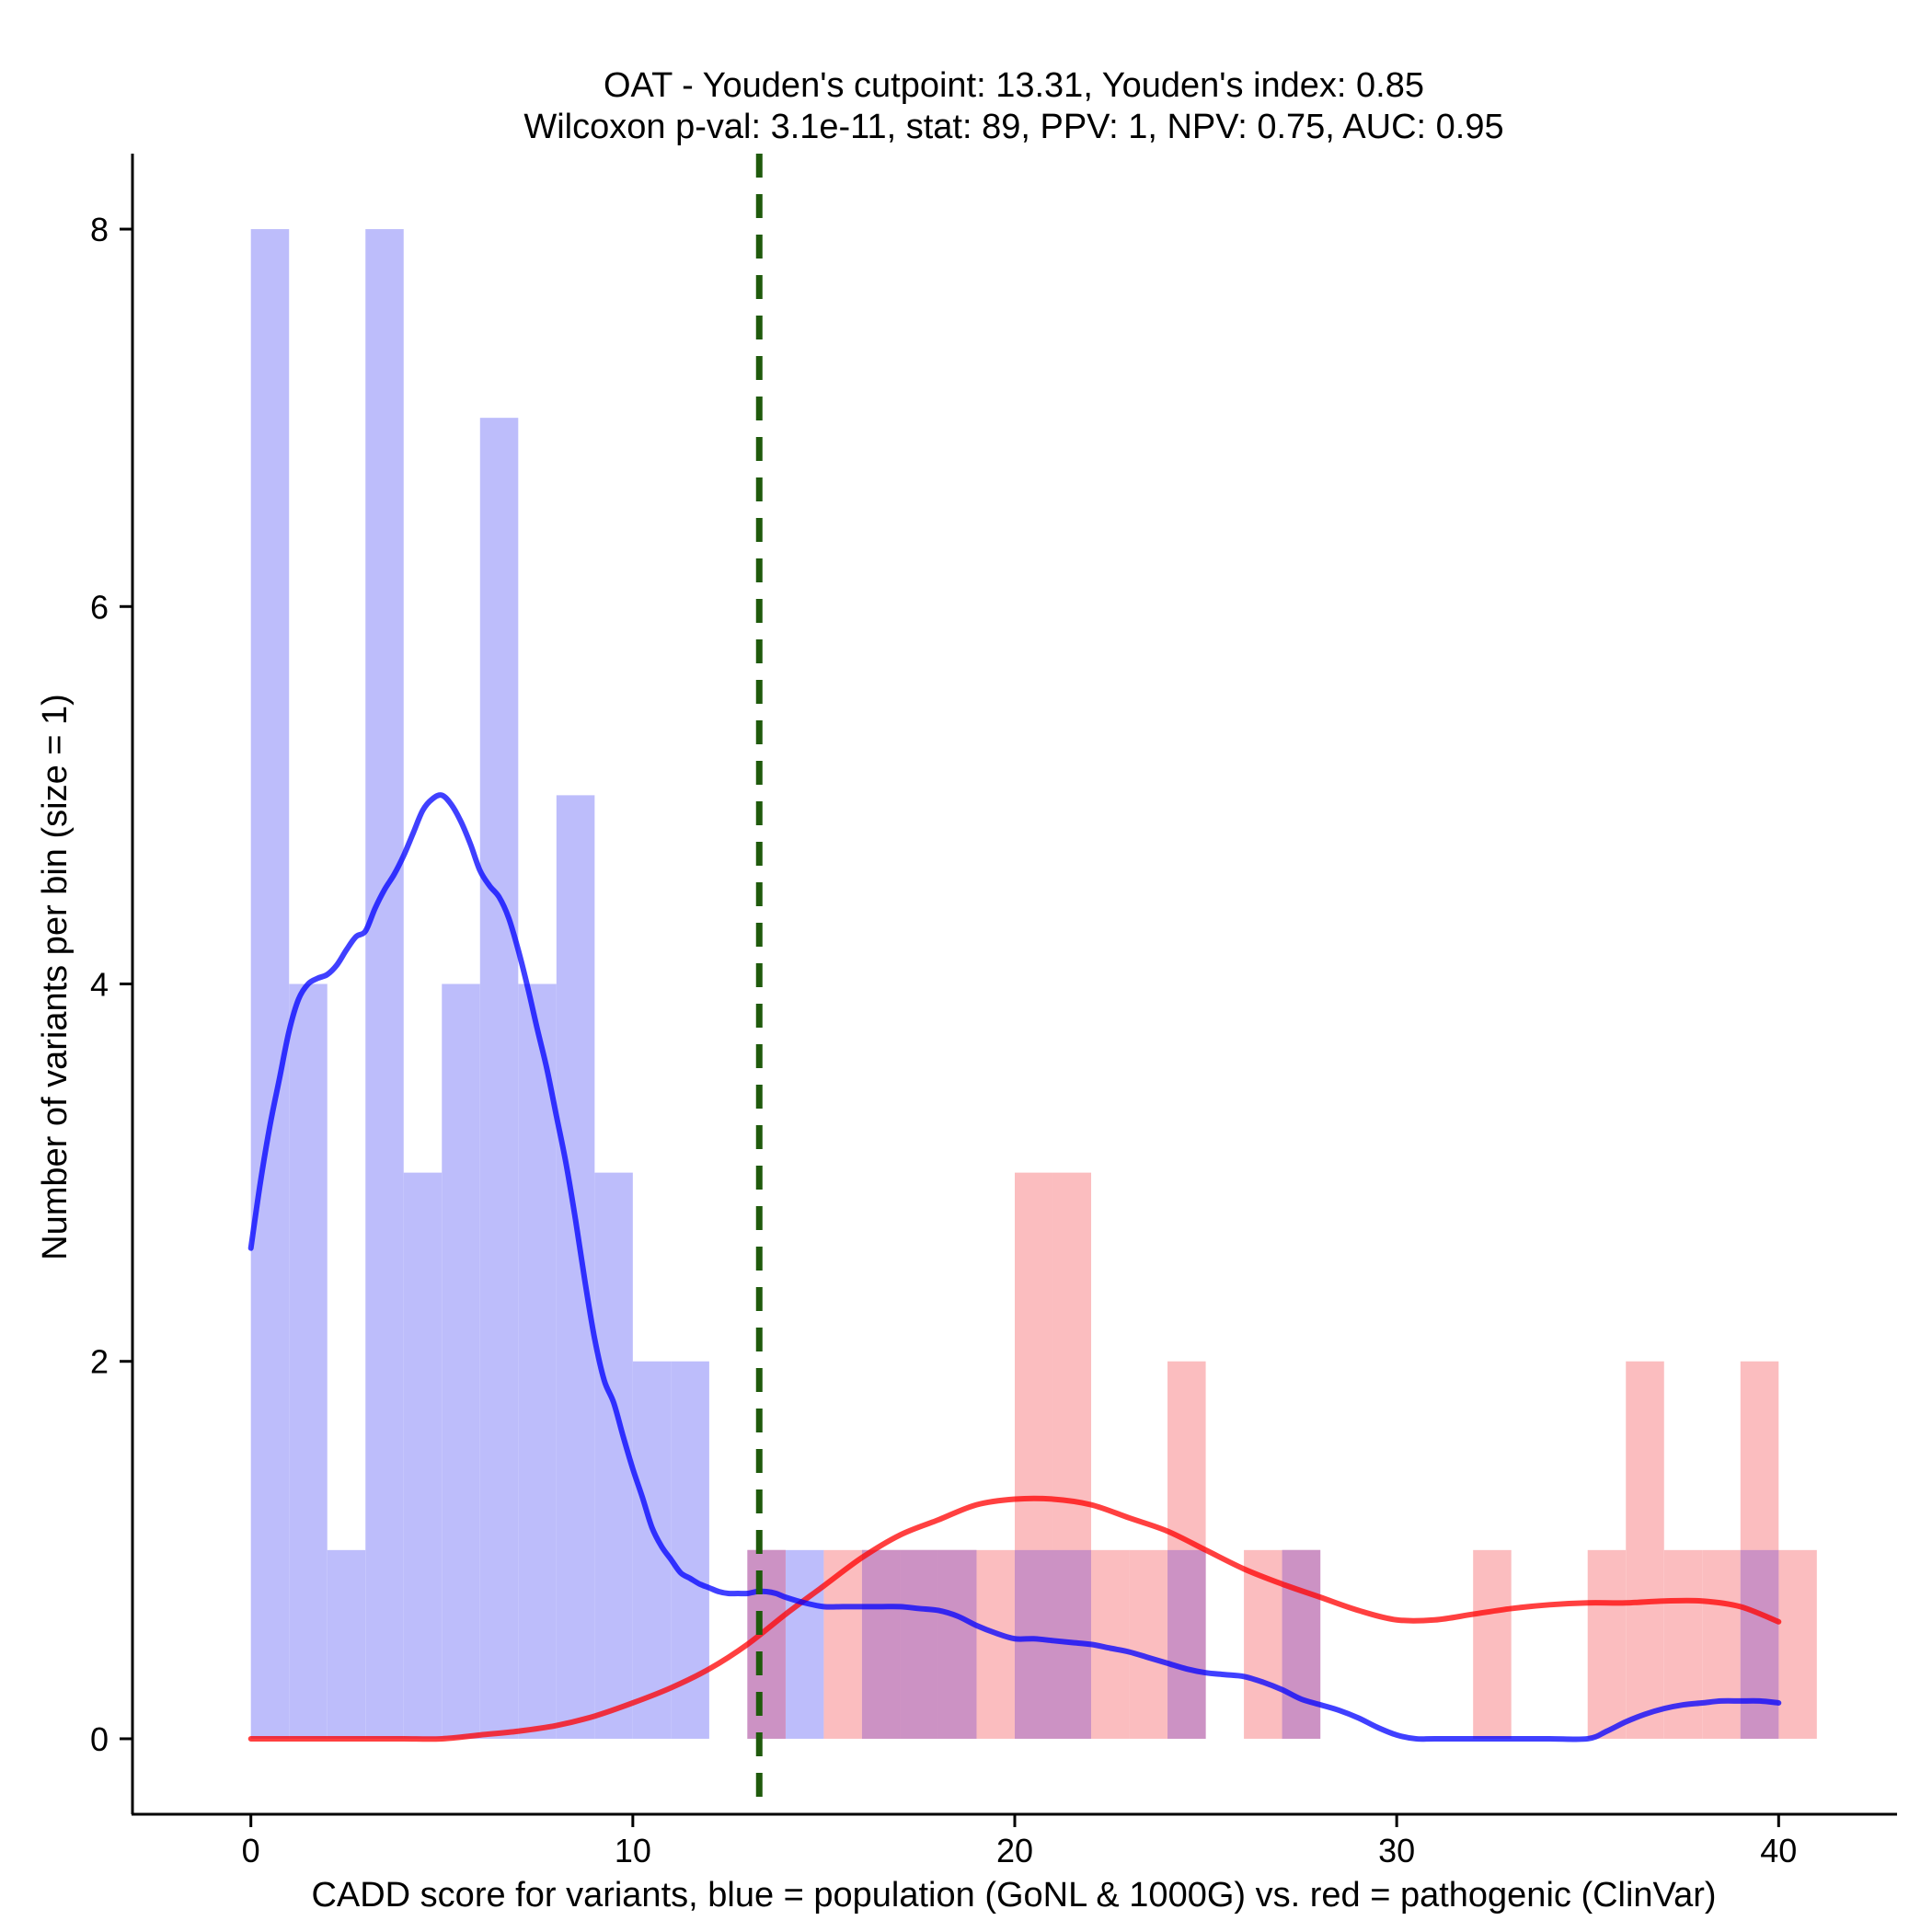 The width and height of the screenshot is (1932, 1932). What do you see at coordinates (99, 1739) in the screenshot?
I see `y-tick-label-0: 0` at bounding box center [99, 1739].